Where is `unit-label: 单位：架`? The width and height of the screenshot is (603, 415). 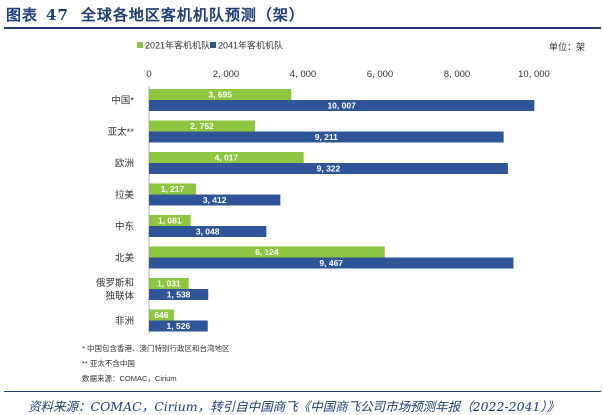
unit-label: 单位：架 is located at coordinates (566, 47).